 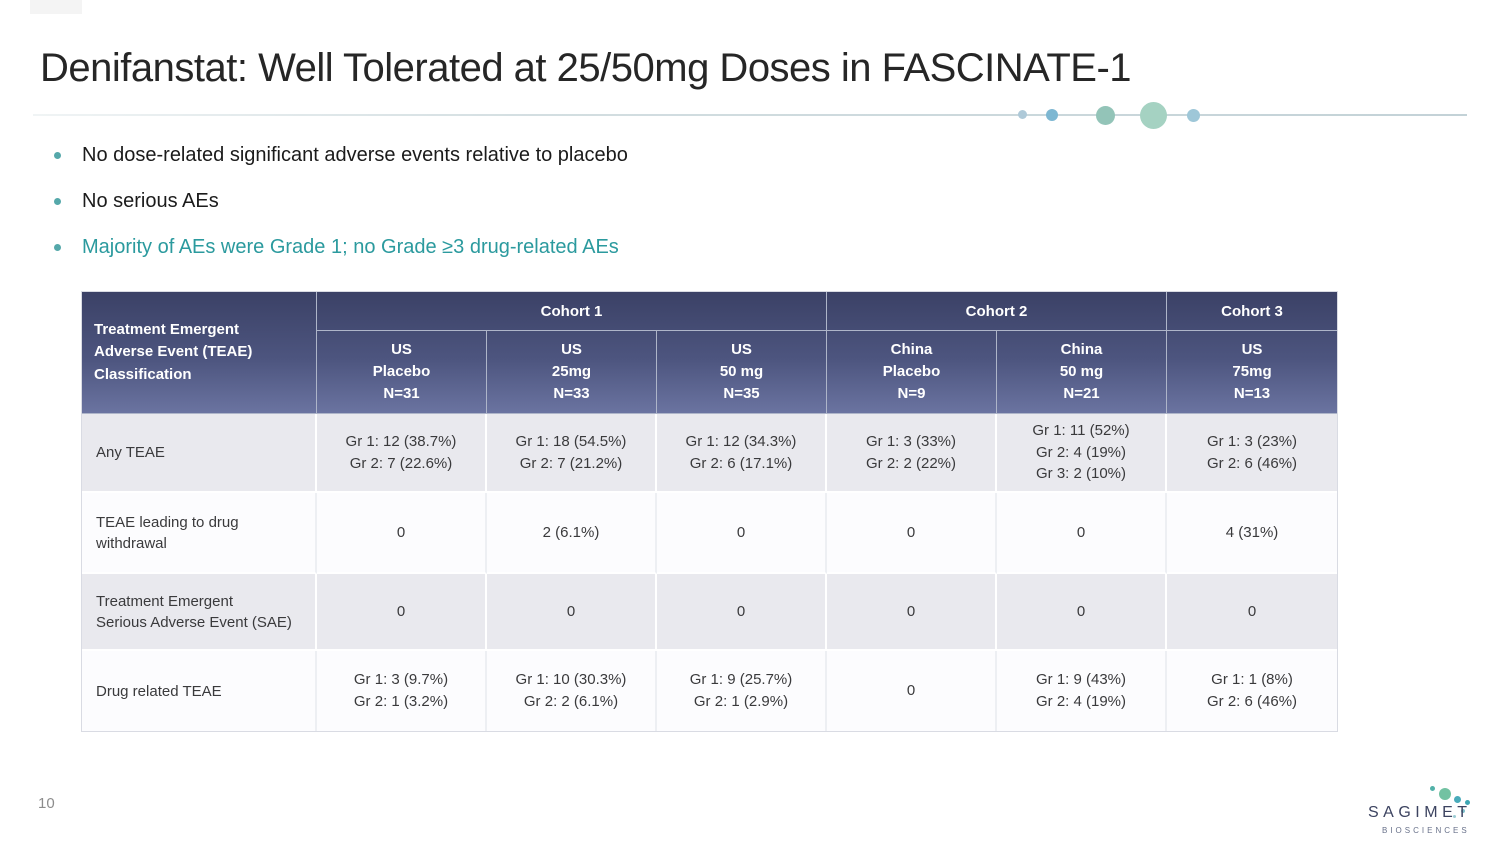 I want to click on bullet-text: No serious AEs, so click(x=150, y=201).